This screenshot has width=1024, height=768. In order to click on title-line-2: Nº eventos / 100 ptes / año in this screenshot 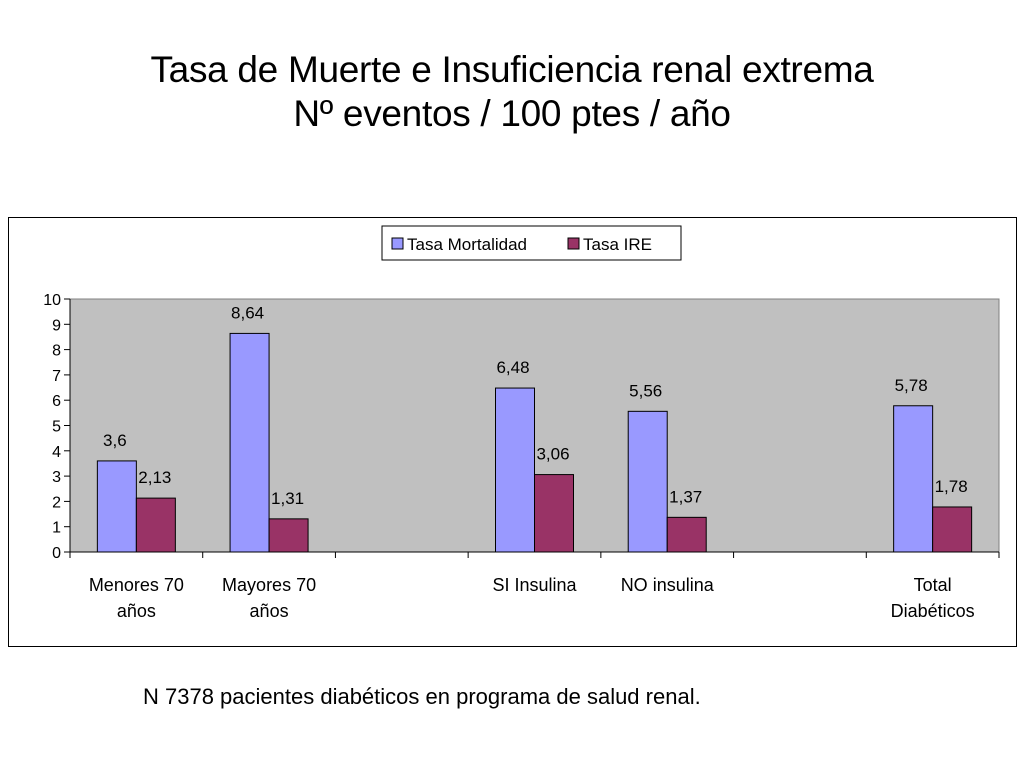, I will do `click(512, 113)`.